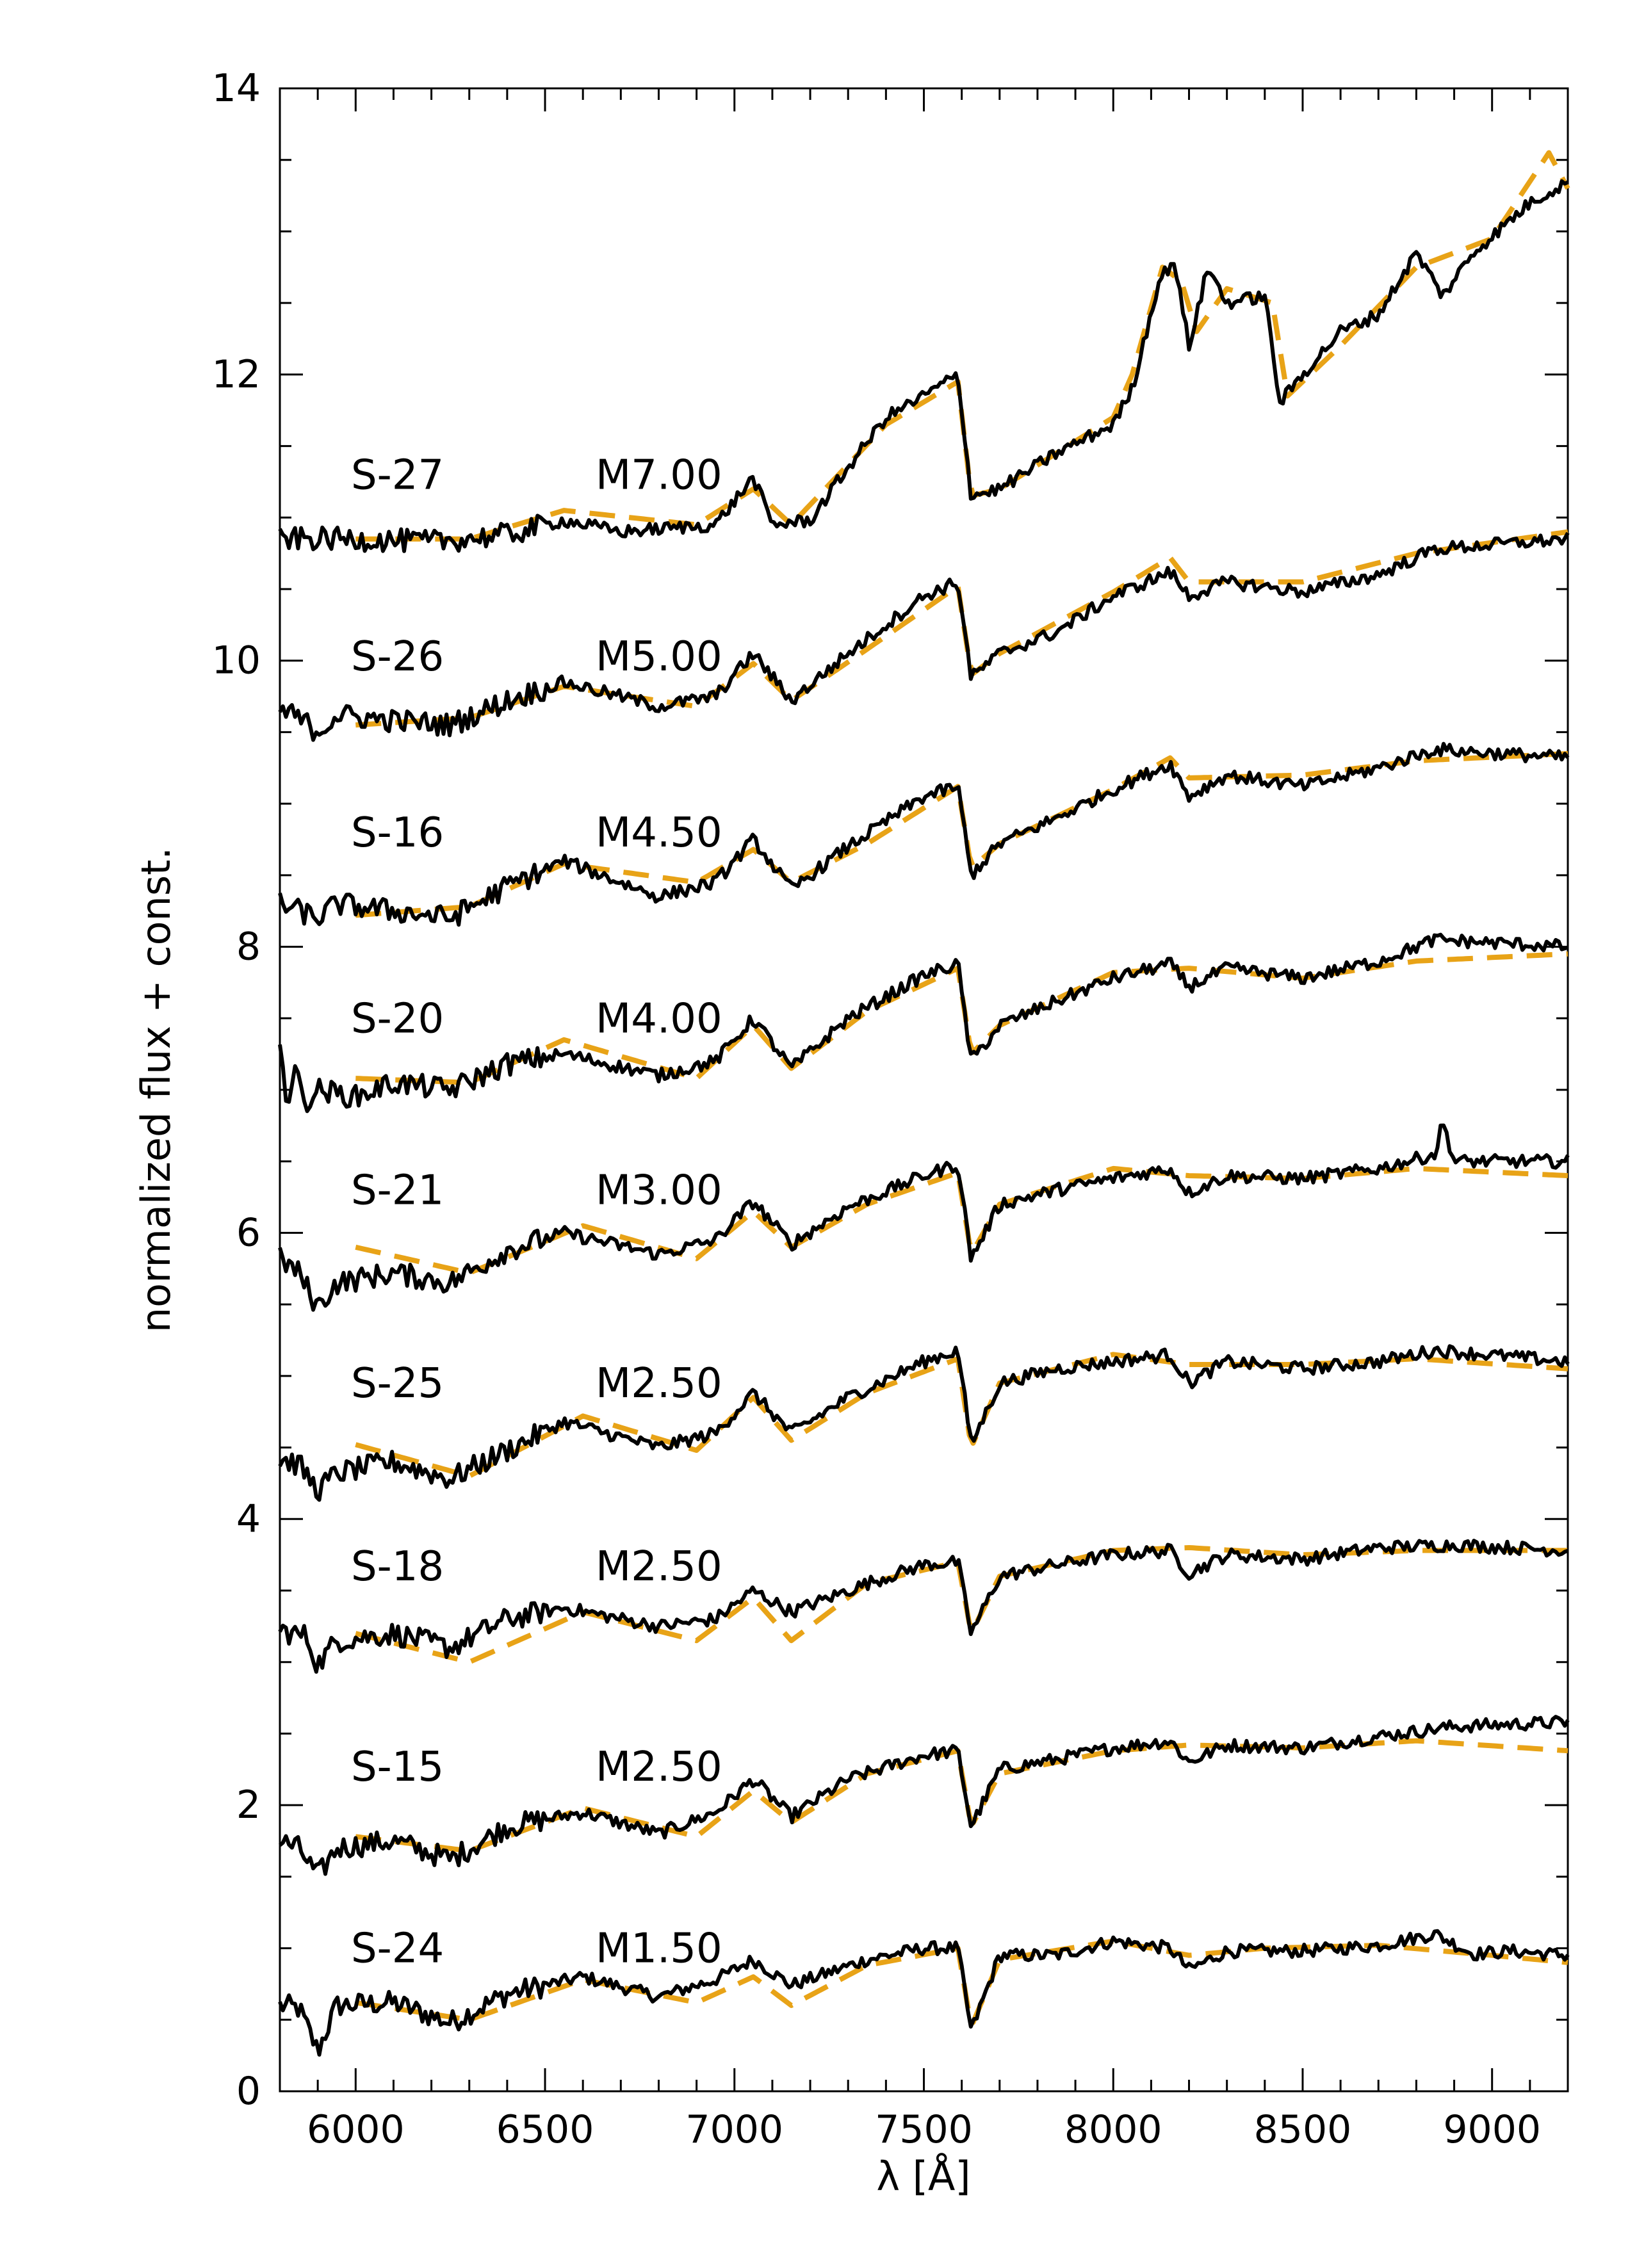 This screenshot has height=2268, width=1637. Describe the element at coordinates (659, 1018) in the screenshot. I see `spectral-type-label: M4.00` at that location.